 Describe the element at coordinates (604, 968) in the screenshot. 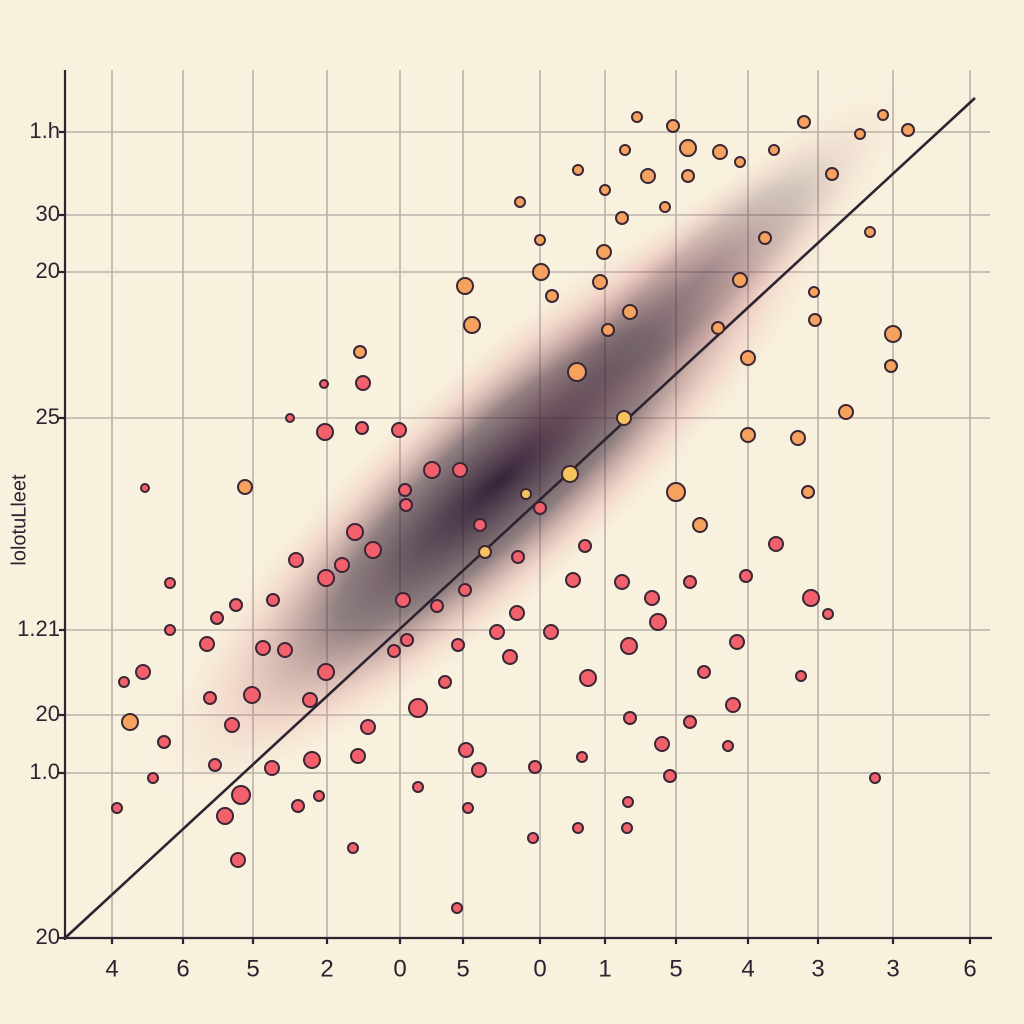

I see `x-tick-label: 1` at that location.